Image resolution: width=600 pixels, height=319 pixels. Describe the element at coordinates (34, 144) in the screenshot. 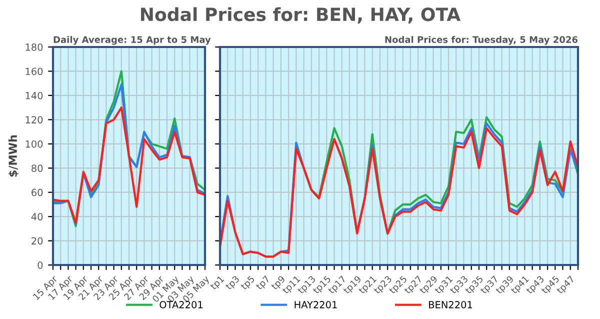

I see `y-tick-label: 100` at that location.